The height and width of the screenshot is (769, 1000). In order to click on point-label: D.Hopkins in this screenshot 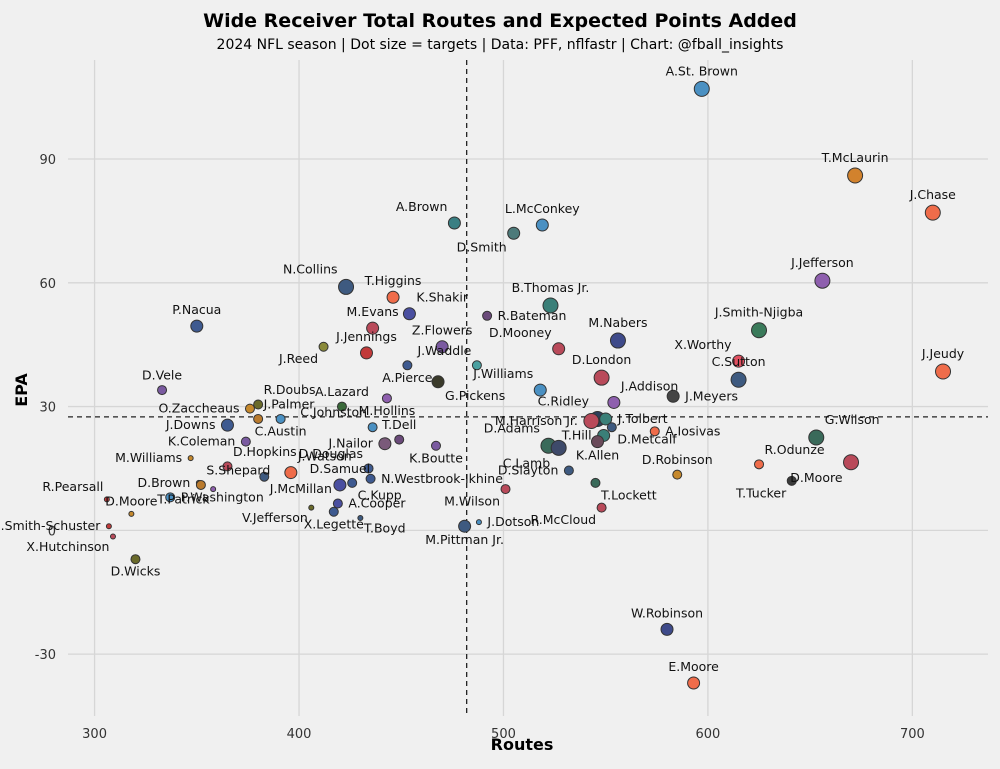, I will do `click(265, 451)`.